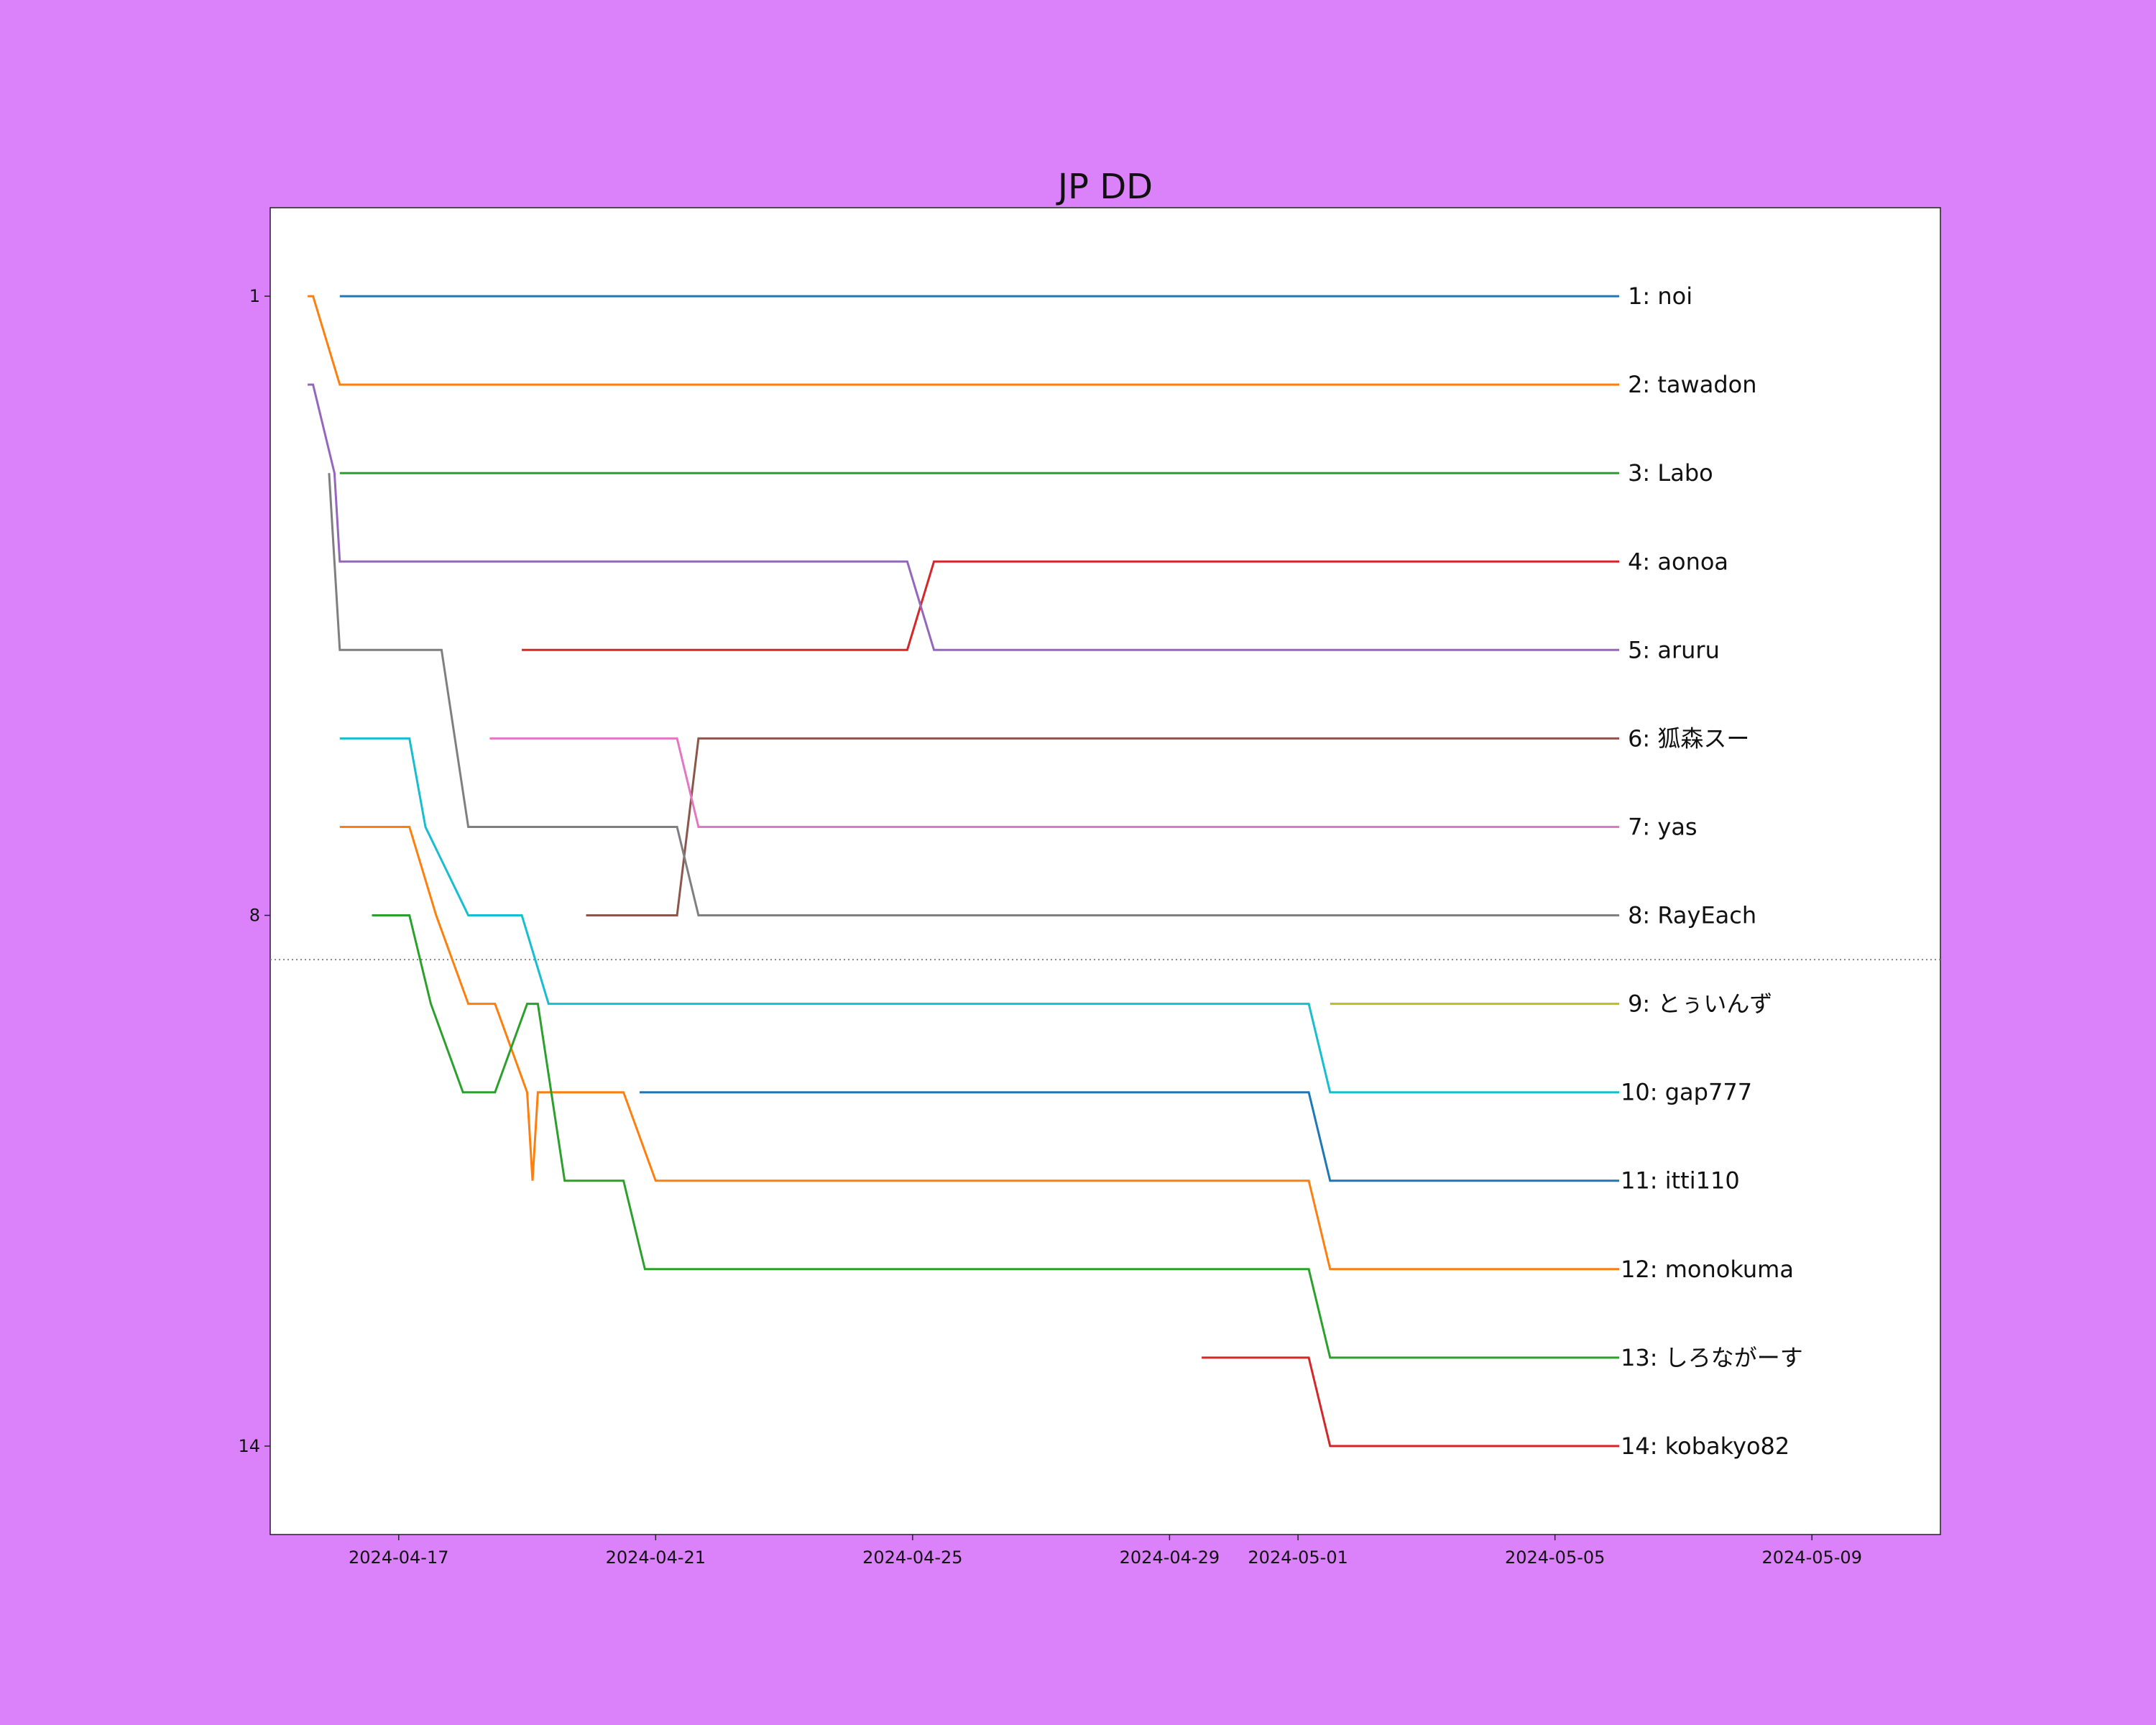  What do you see at coordinates (1692, 384) in the screenshot?
I see `series-label-2: 2: tawadon` at bounding box center [1692, 384].